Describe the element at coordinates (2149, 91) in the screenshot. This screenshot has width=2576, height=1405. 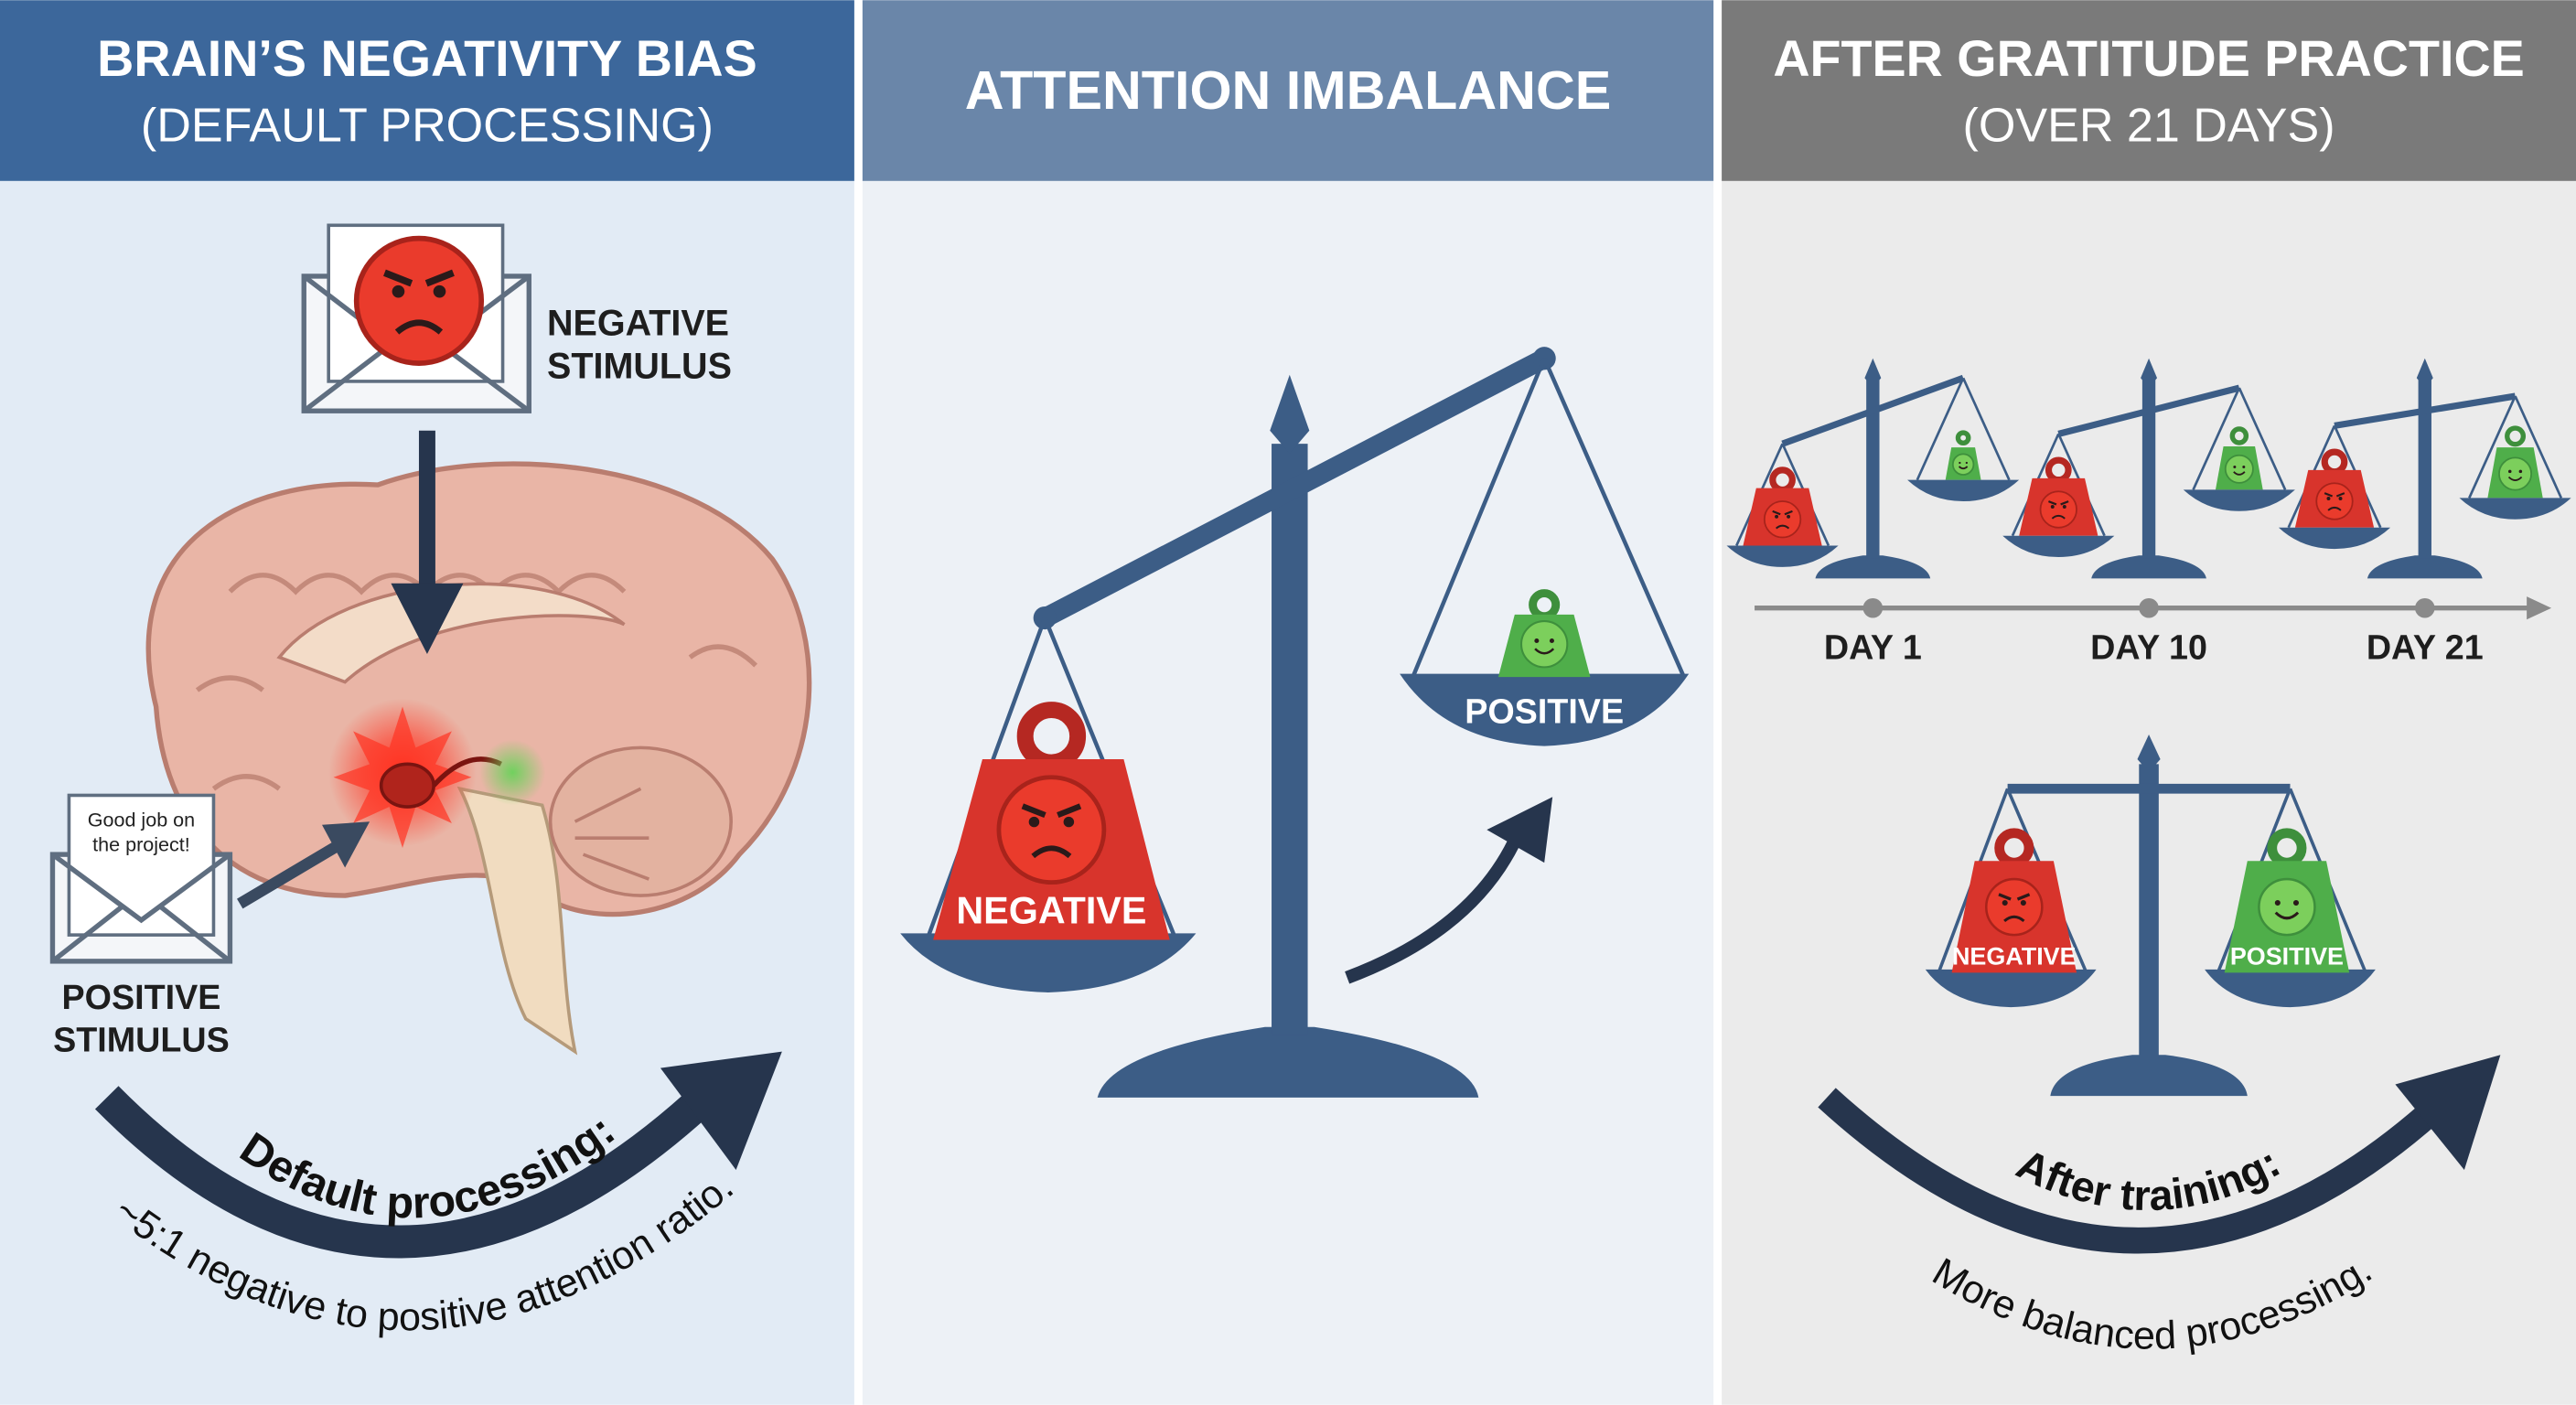
I see `panel-3-header` at that location.